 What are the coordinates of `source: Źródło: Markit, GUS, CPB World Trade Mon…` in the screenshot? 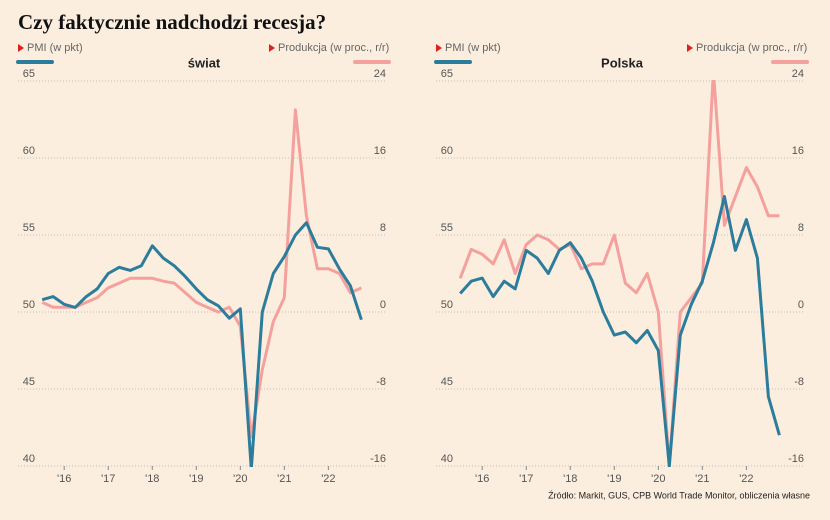 It's located at (679, 495).